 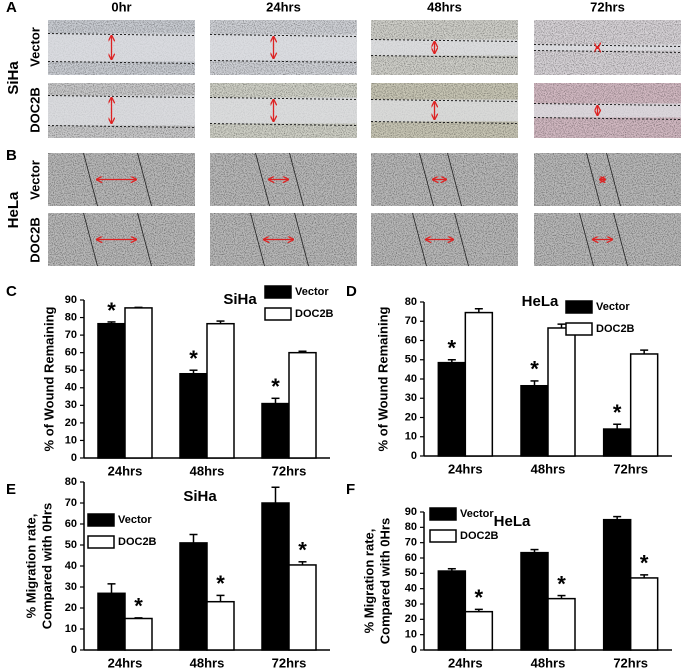 What do you see at coordinates (11, 489) in the screenshot?
I see `panel-letter: E` at bounding box center [11, 489].